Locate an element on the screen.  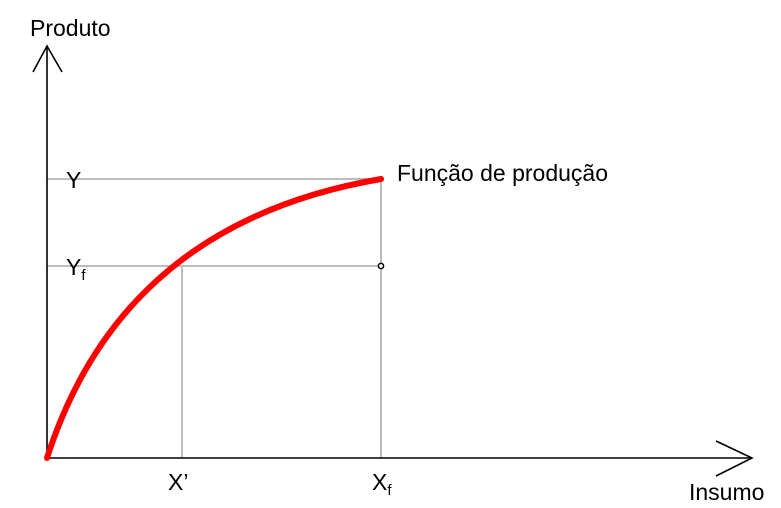
x-prime-label: X’ is located at coordinates (178, 482).